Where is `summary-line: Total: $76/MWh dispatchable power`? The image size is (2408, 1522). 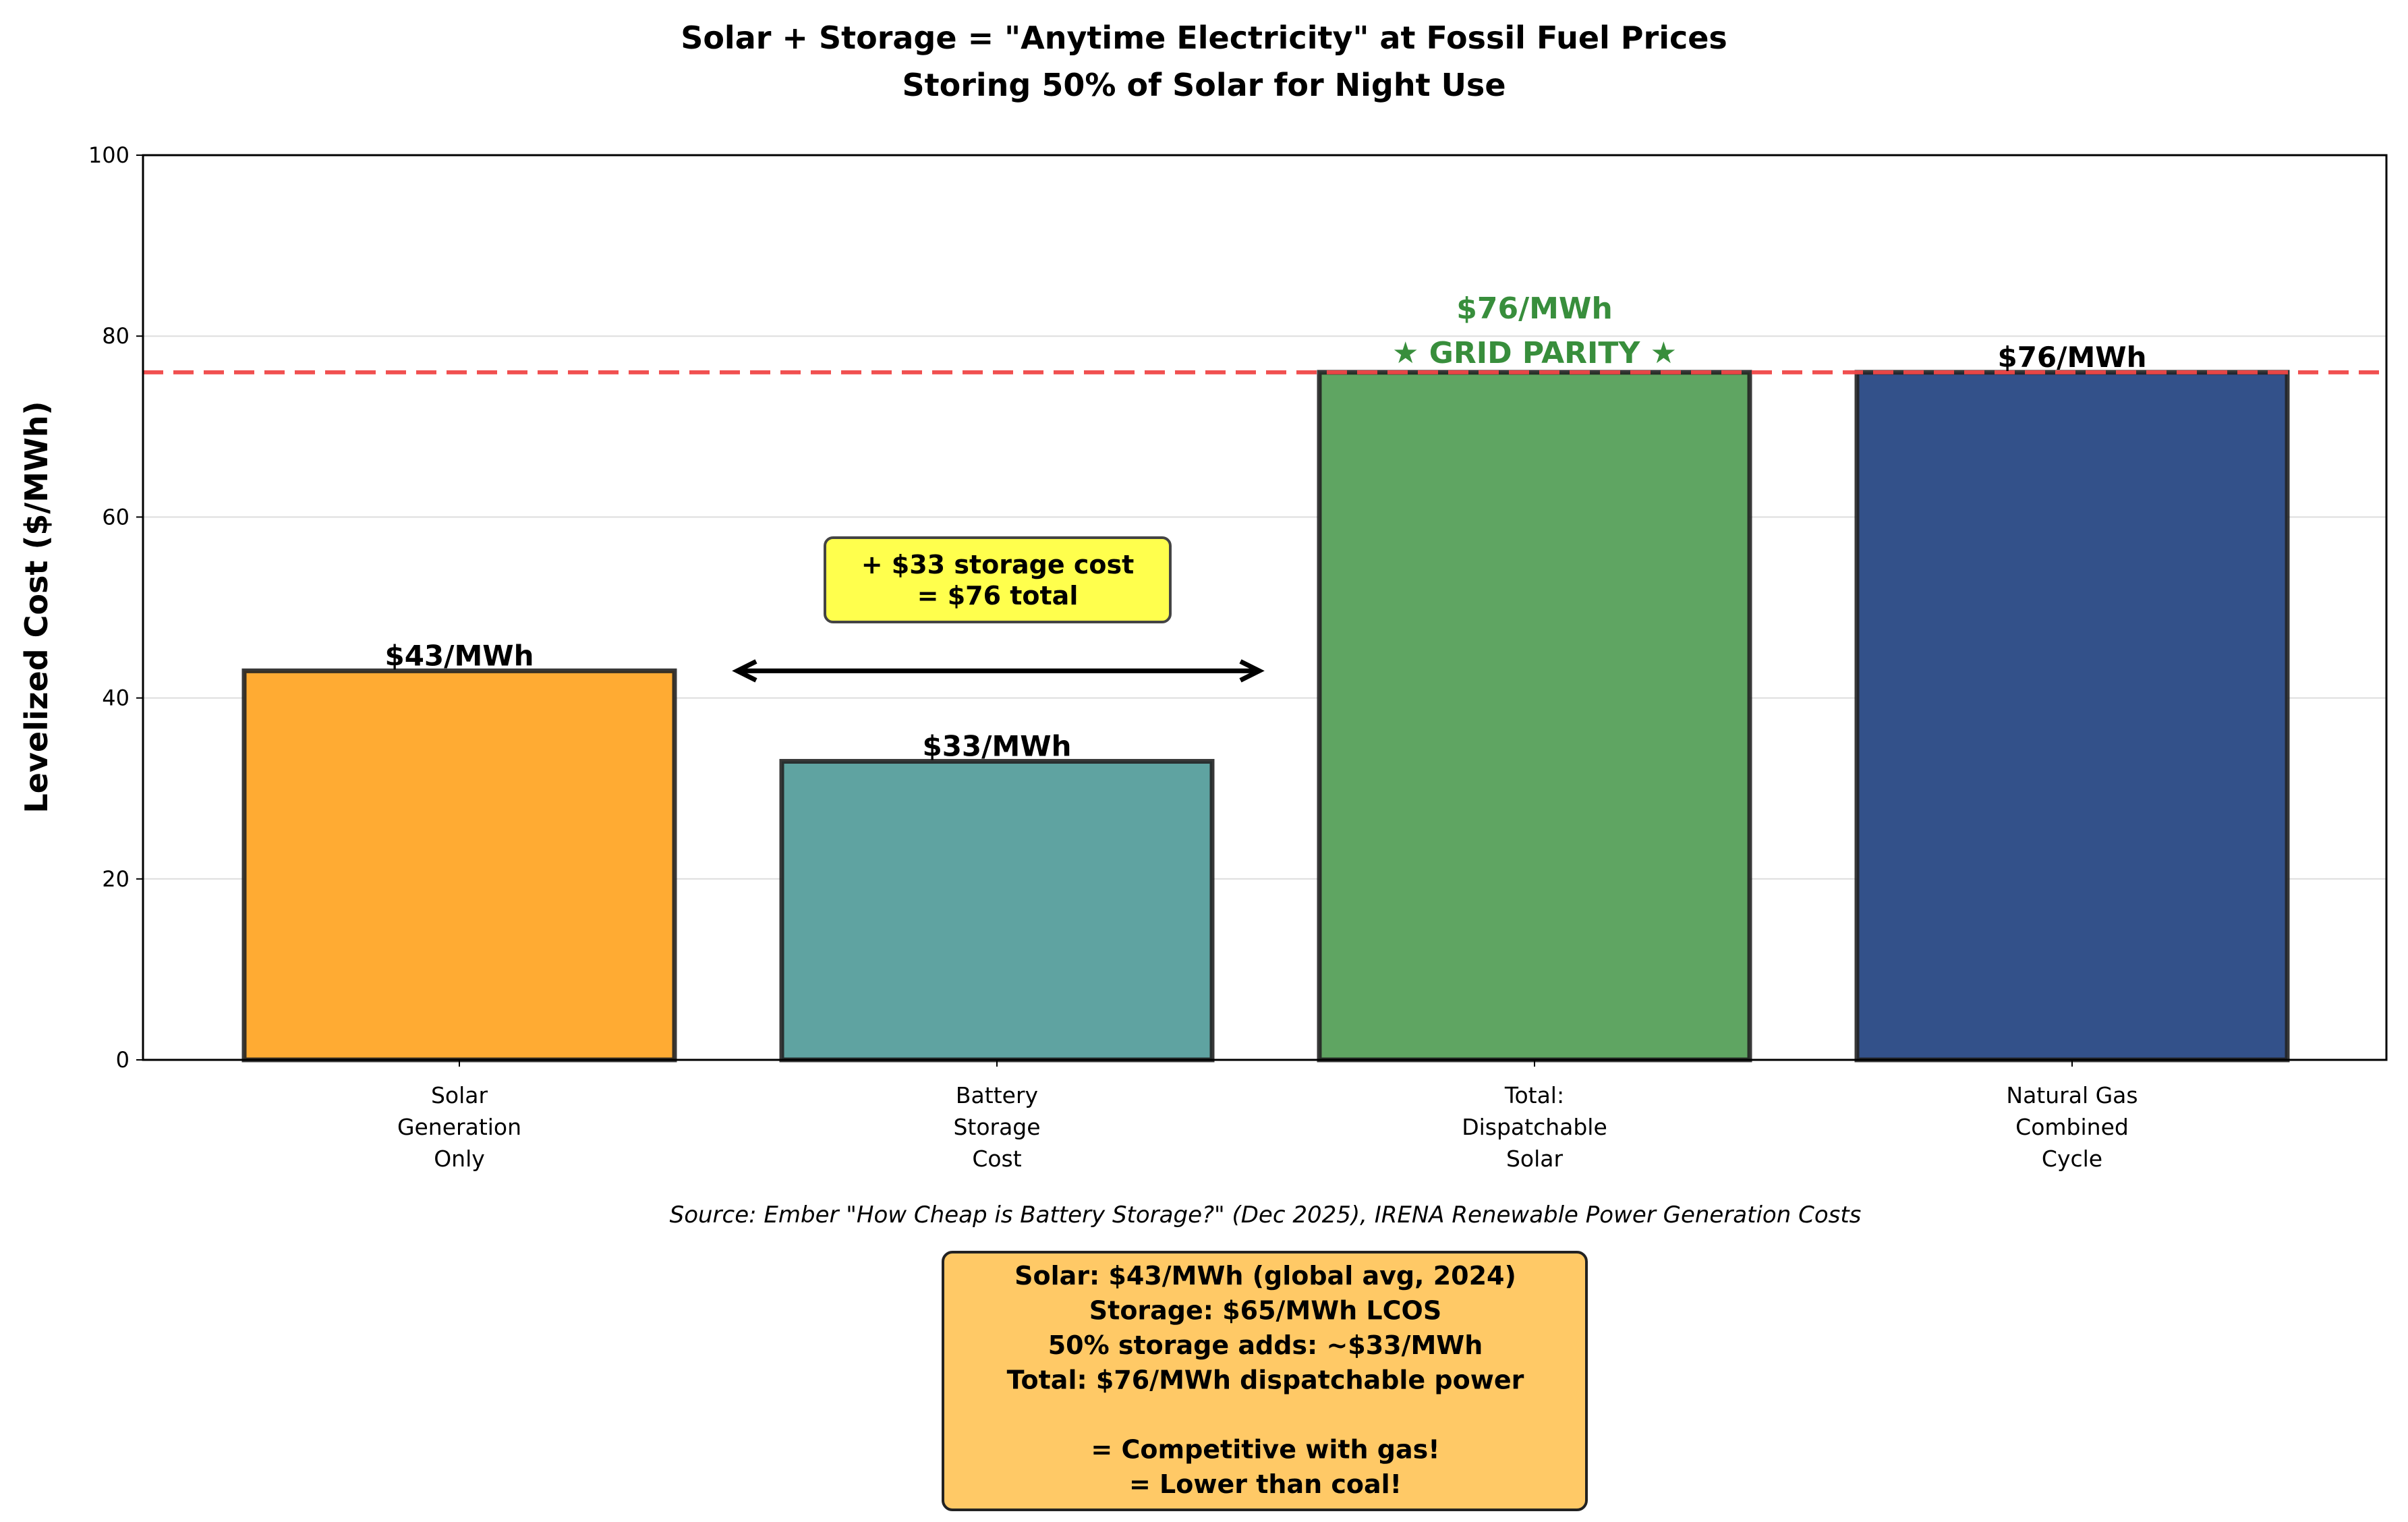
summary-line: Total: $76/MWh dispatchable power is located at coordinates (1265, 1380).